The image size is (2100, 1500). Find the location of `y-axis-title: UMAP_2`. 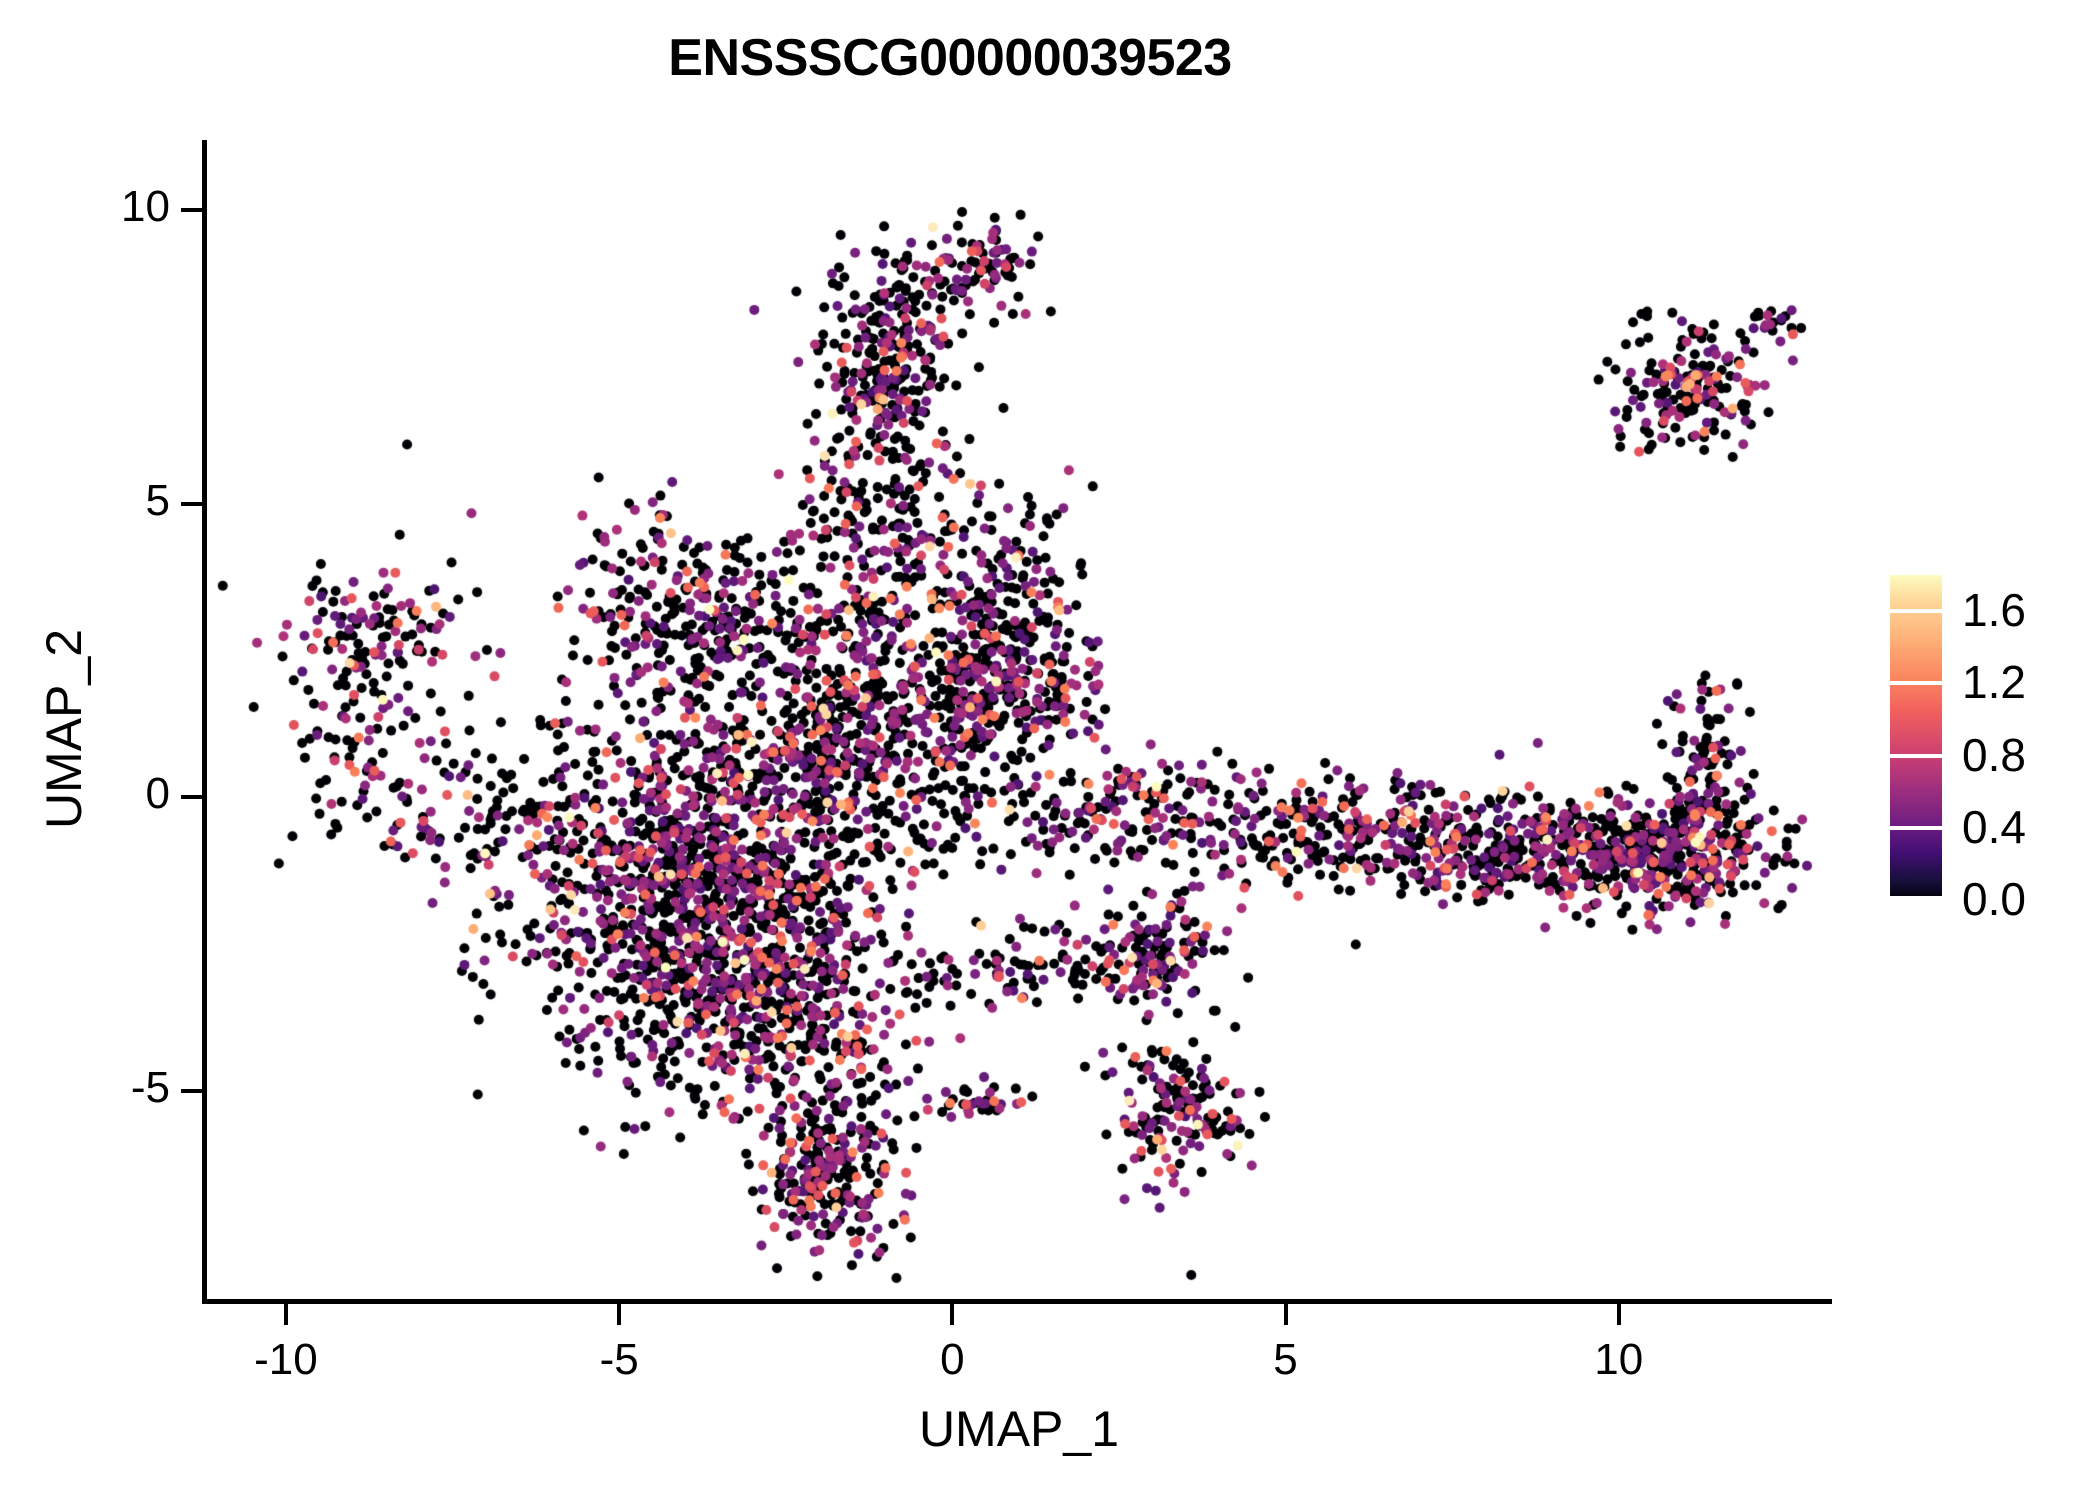

y-axis-title: UMAP_2 is located at coordinates (64, 729).